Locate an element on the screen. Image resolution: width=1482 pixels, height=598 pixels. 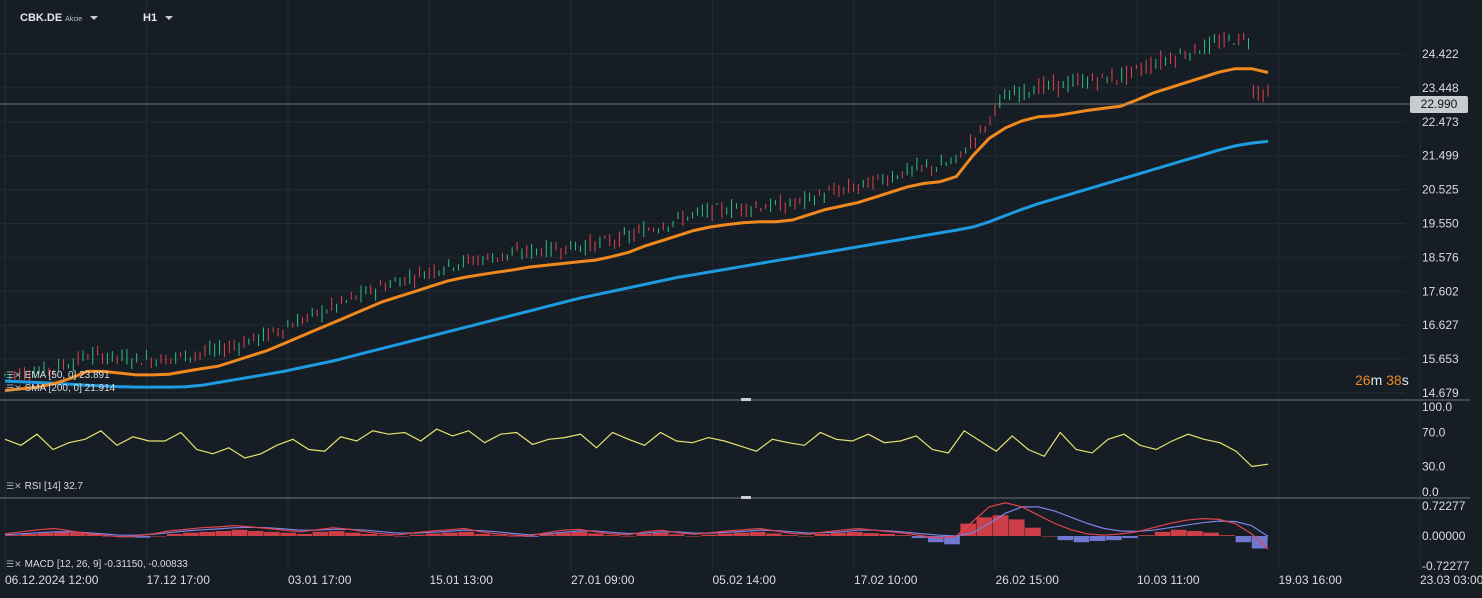
price-tick-label: 17.602 is located at coordinates (1440, 291).